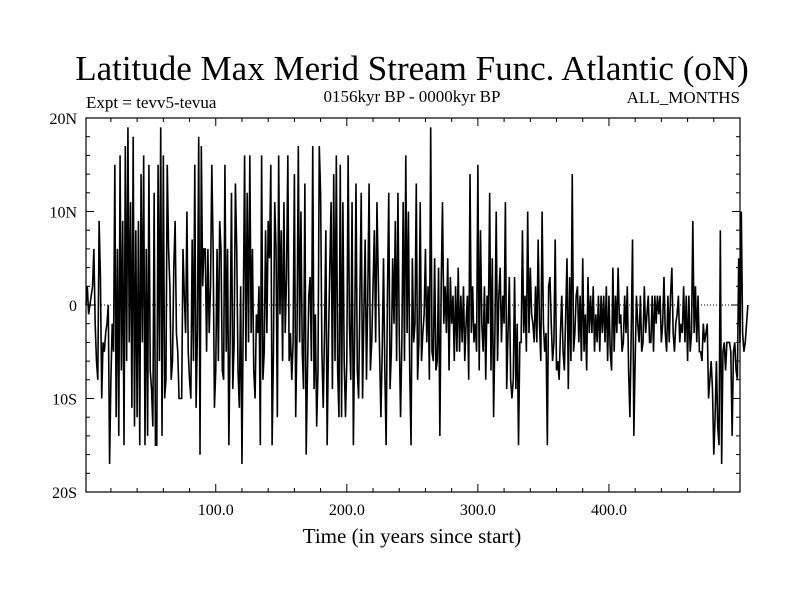 The width and height of the screenshot is (800, 600). I want to click on x-axis-label: Time (in years since start), so click(412, 536).